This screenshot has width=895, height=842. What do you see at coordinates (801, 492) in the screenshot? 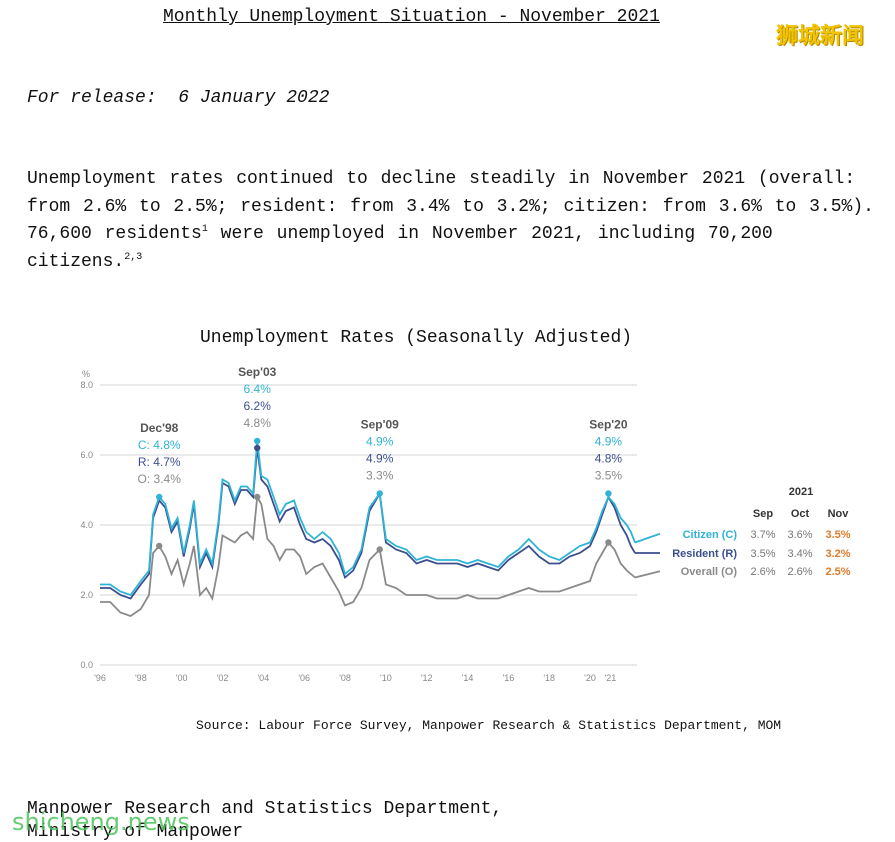
I see `table-year: 2021` at bounding box center [801, 492].